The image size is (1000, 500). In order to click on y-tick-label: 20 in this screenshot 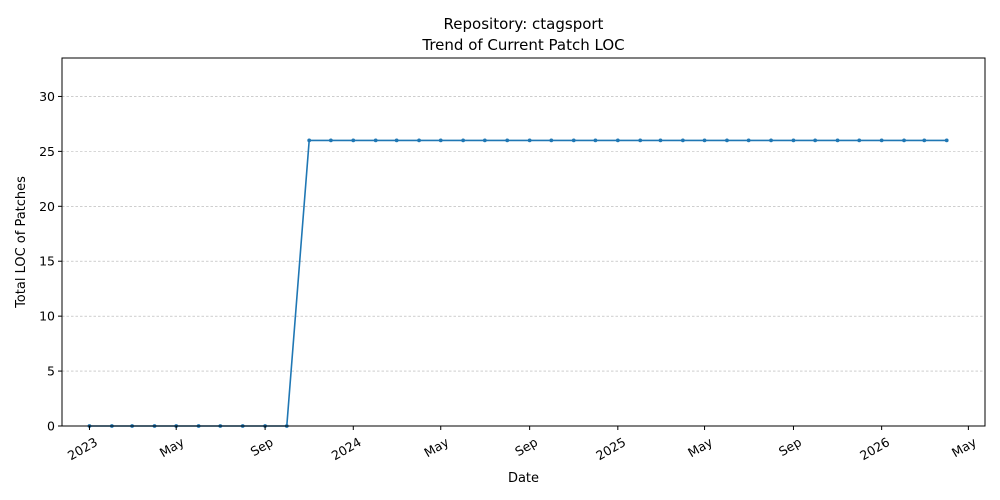, I will do `click(47, 206)`.